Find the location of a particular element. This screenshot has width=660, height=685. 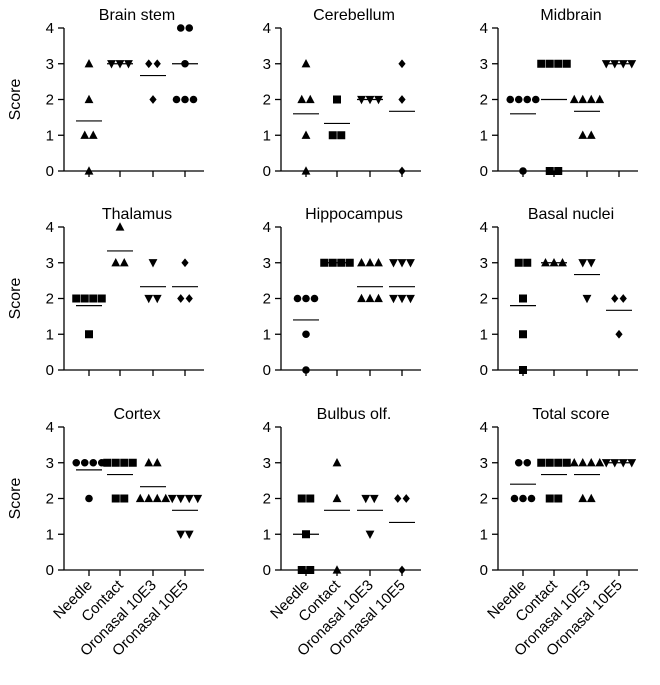

panel-title: Bulbus olf. is located at coordinates (354, 414).